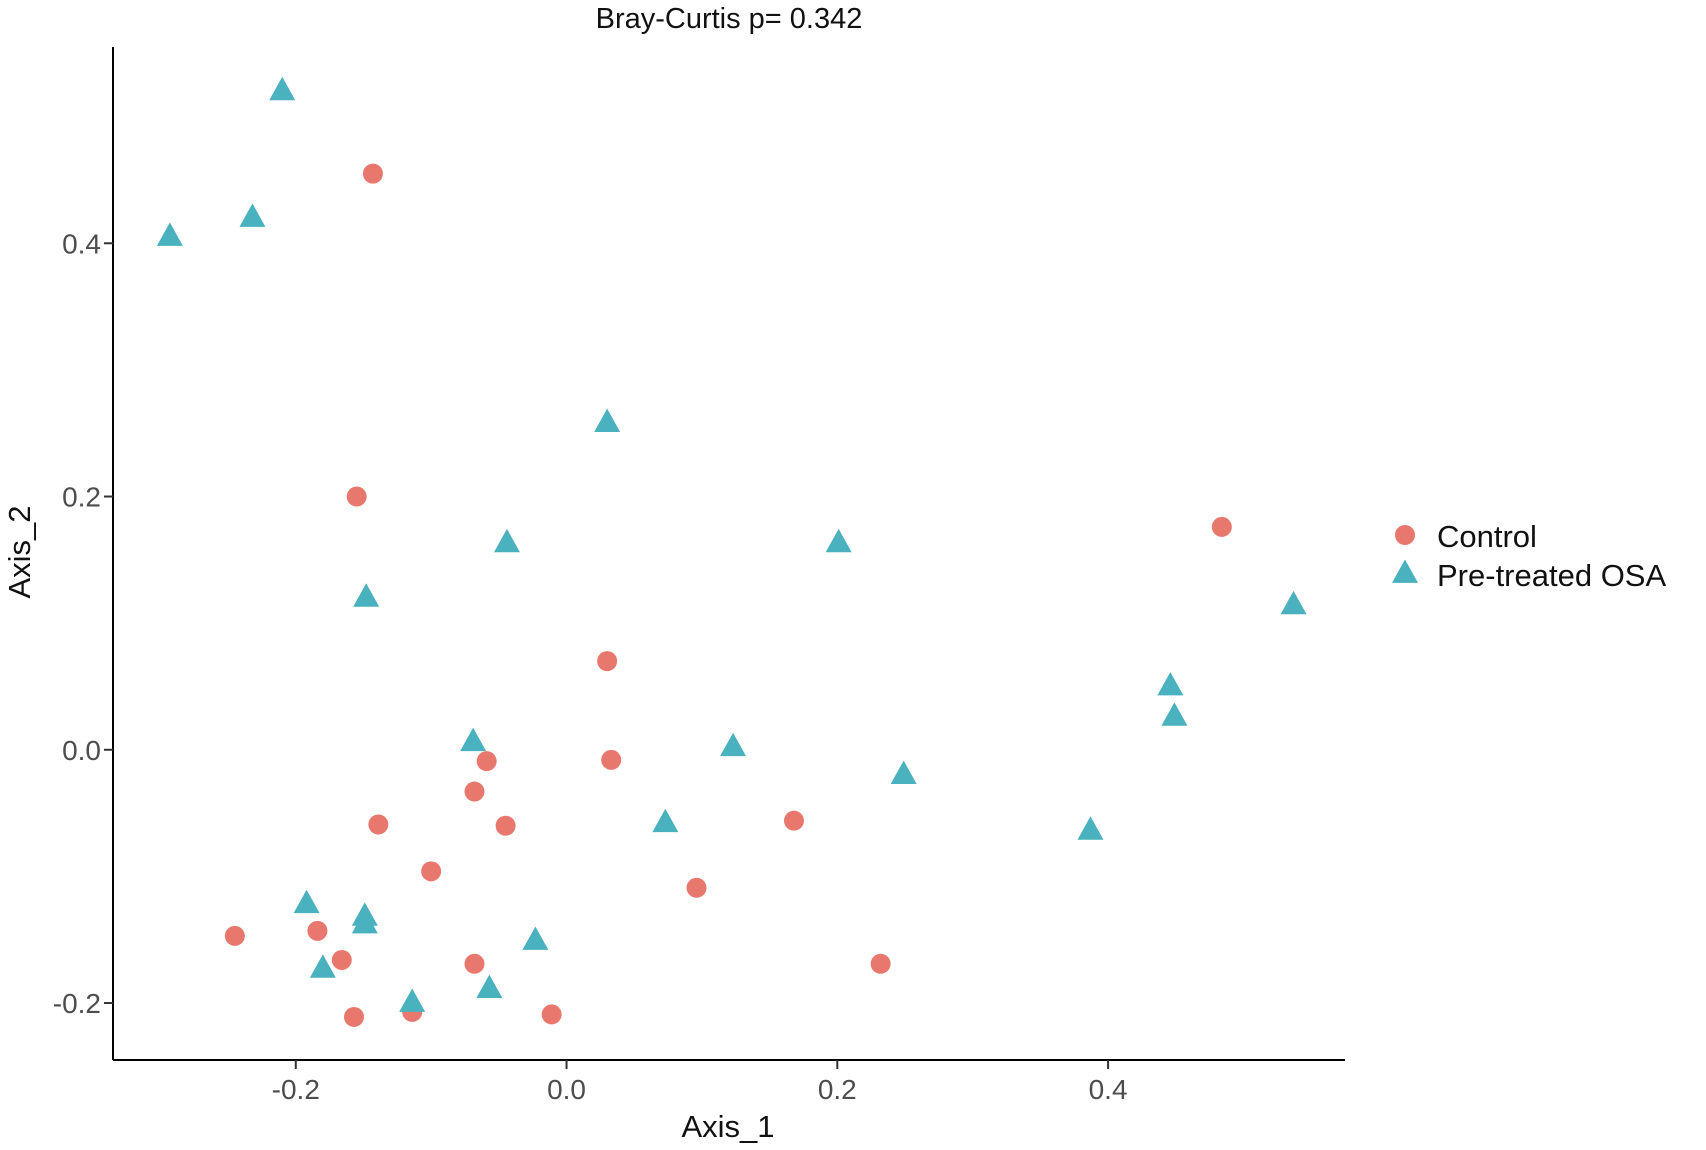 This screenshot has height=1150, width=1706. Describe the element at coordinates (81, 243) in the screenshot. I see `y-tick-label: 0.4` at that location.